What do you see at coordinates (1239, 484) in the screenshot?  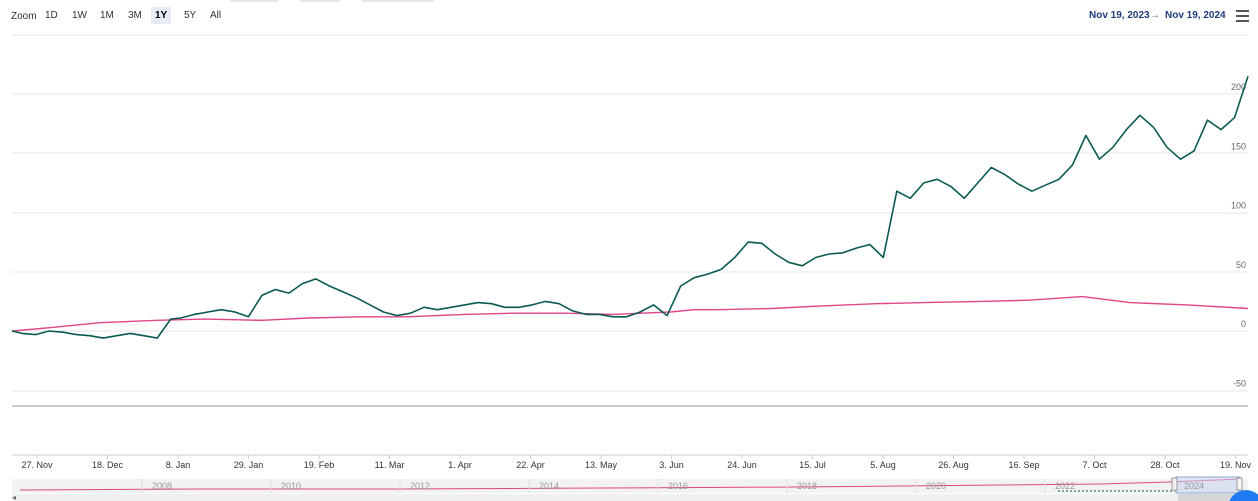 I see `navigator-right-handle` at bounding box center [1239, 484].